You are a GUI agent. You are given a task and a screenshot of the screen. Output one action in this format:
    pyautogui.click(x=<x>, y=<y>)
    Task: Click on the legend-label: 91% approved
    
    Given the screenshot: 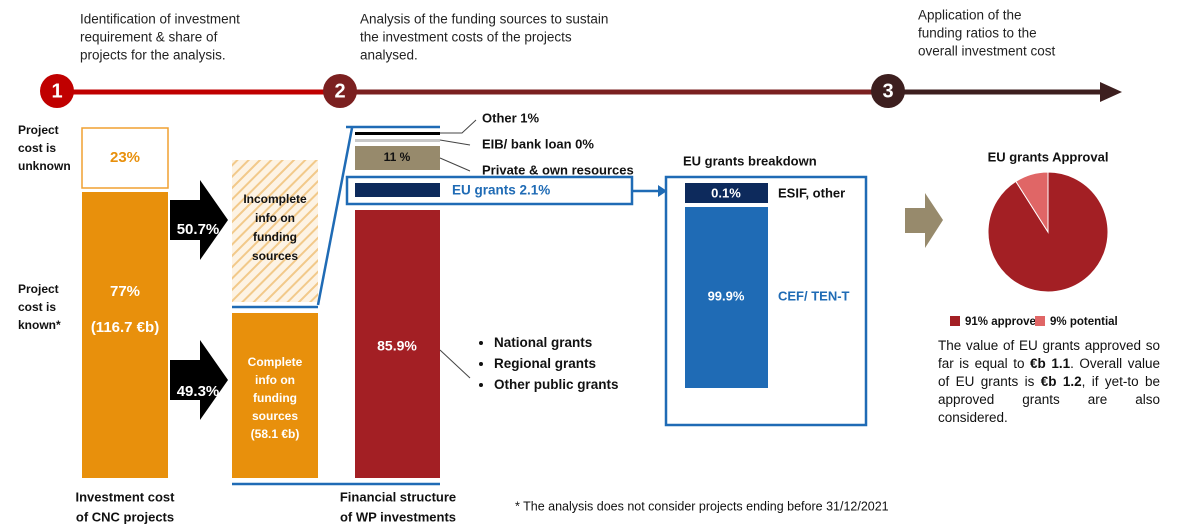 What is the action you would take?
    pyautogui.click(x=1004, y=322)
    